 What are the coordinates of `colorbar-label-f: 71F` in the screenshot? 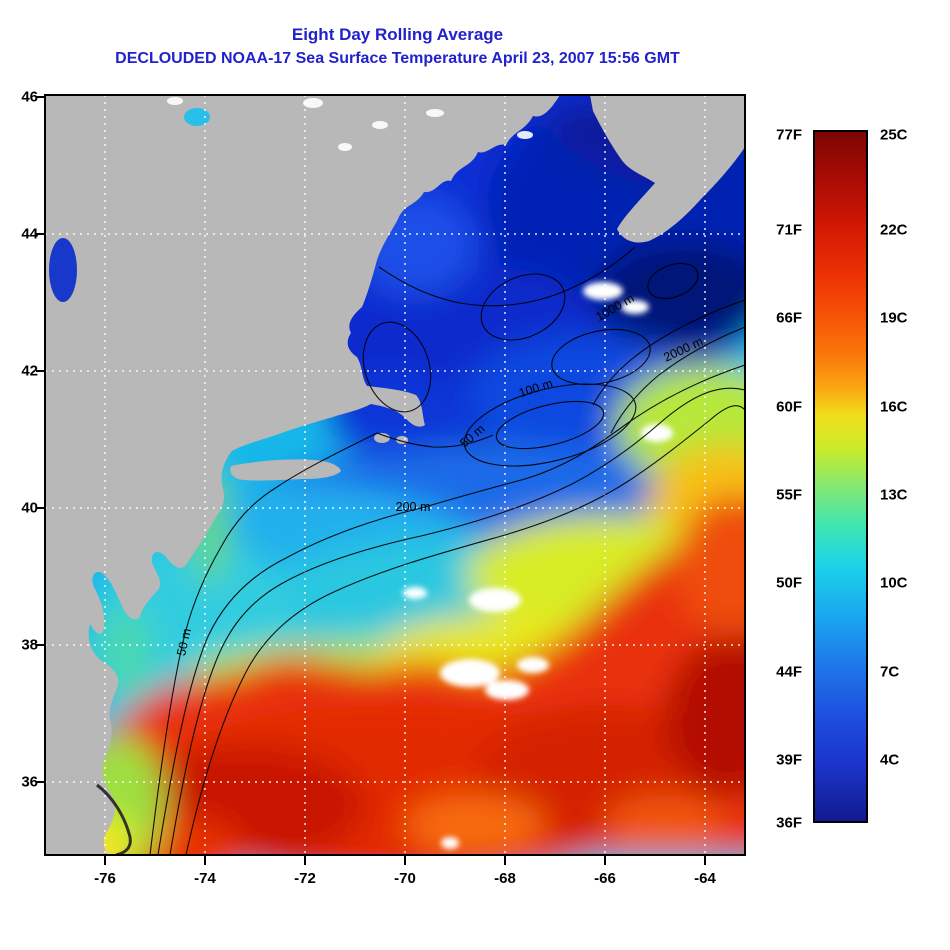 It's located at (789, 230).